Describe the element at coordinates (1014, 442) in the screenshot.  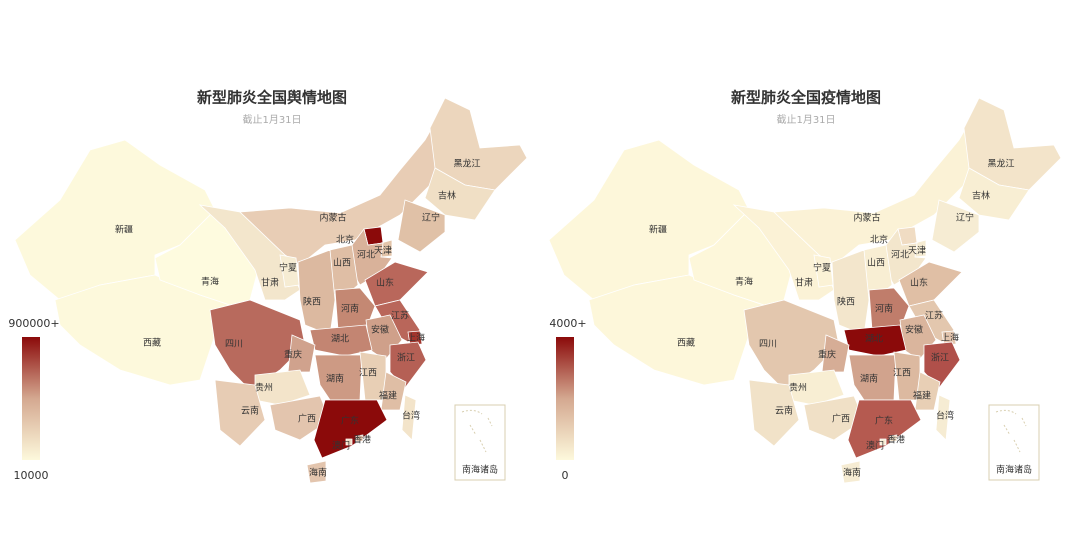
I see `inset-box` at that location.